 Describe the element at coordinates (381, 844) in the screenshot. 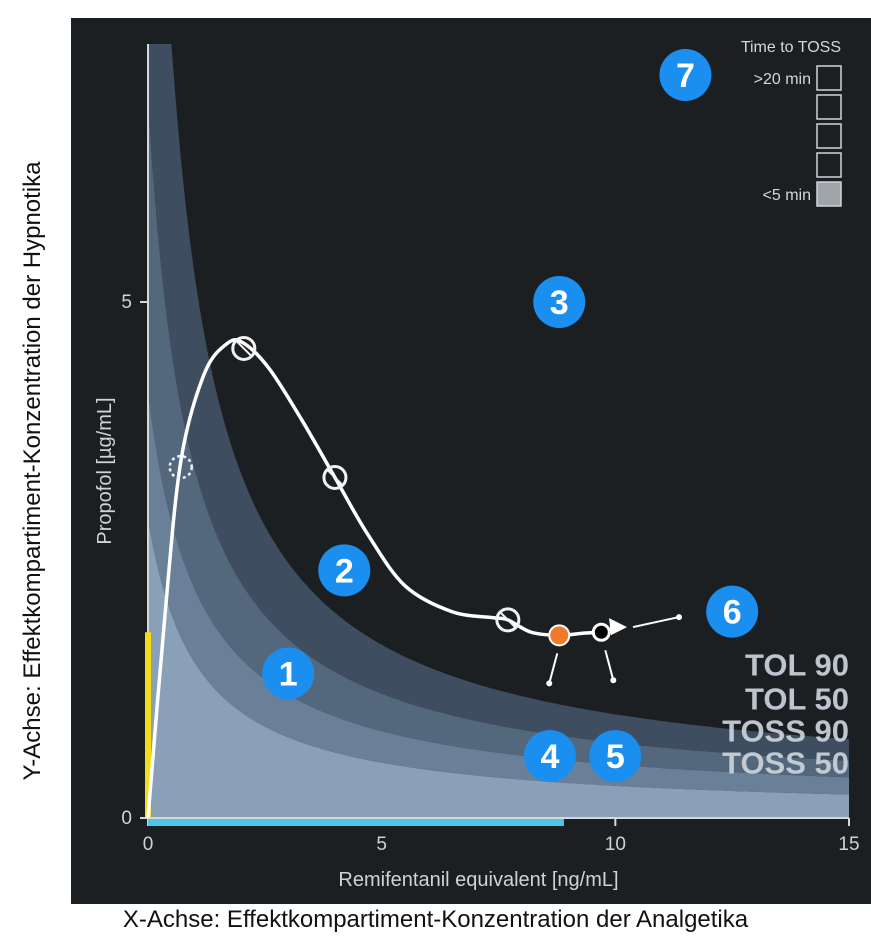

I see `x-tick-label: 5` at that location.